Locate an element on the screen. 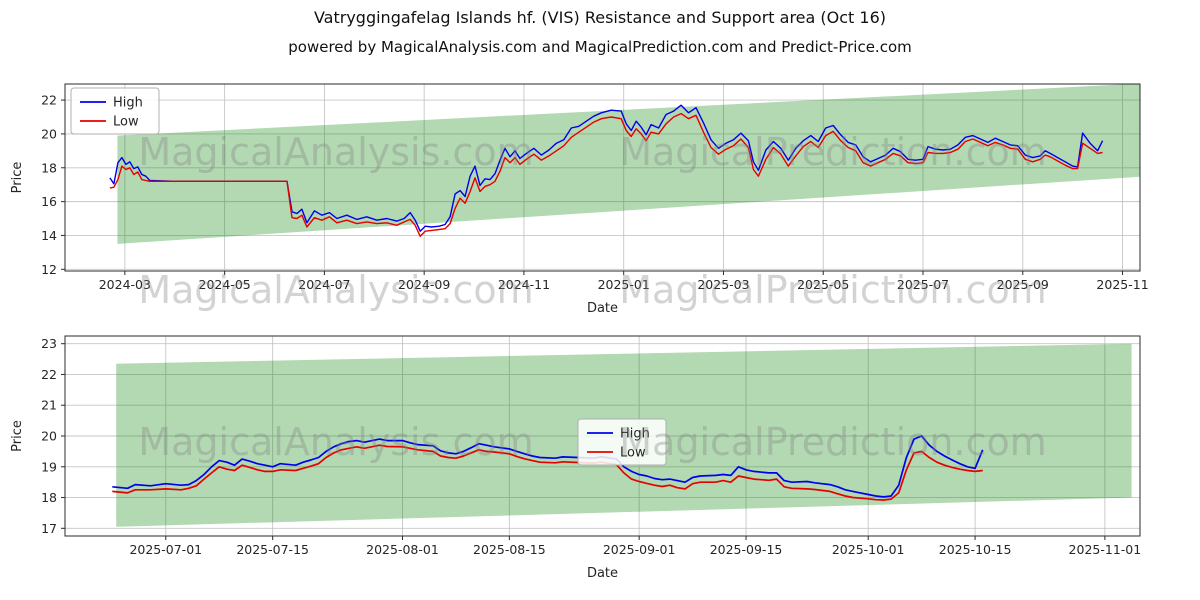  x-tick-label: 2024-03 is located at coordinates (125, 284).